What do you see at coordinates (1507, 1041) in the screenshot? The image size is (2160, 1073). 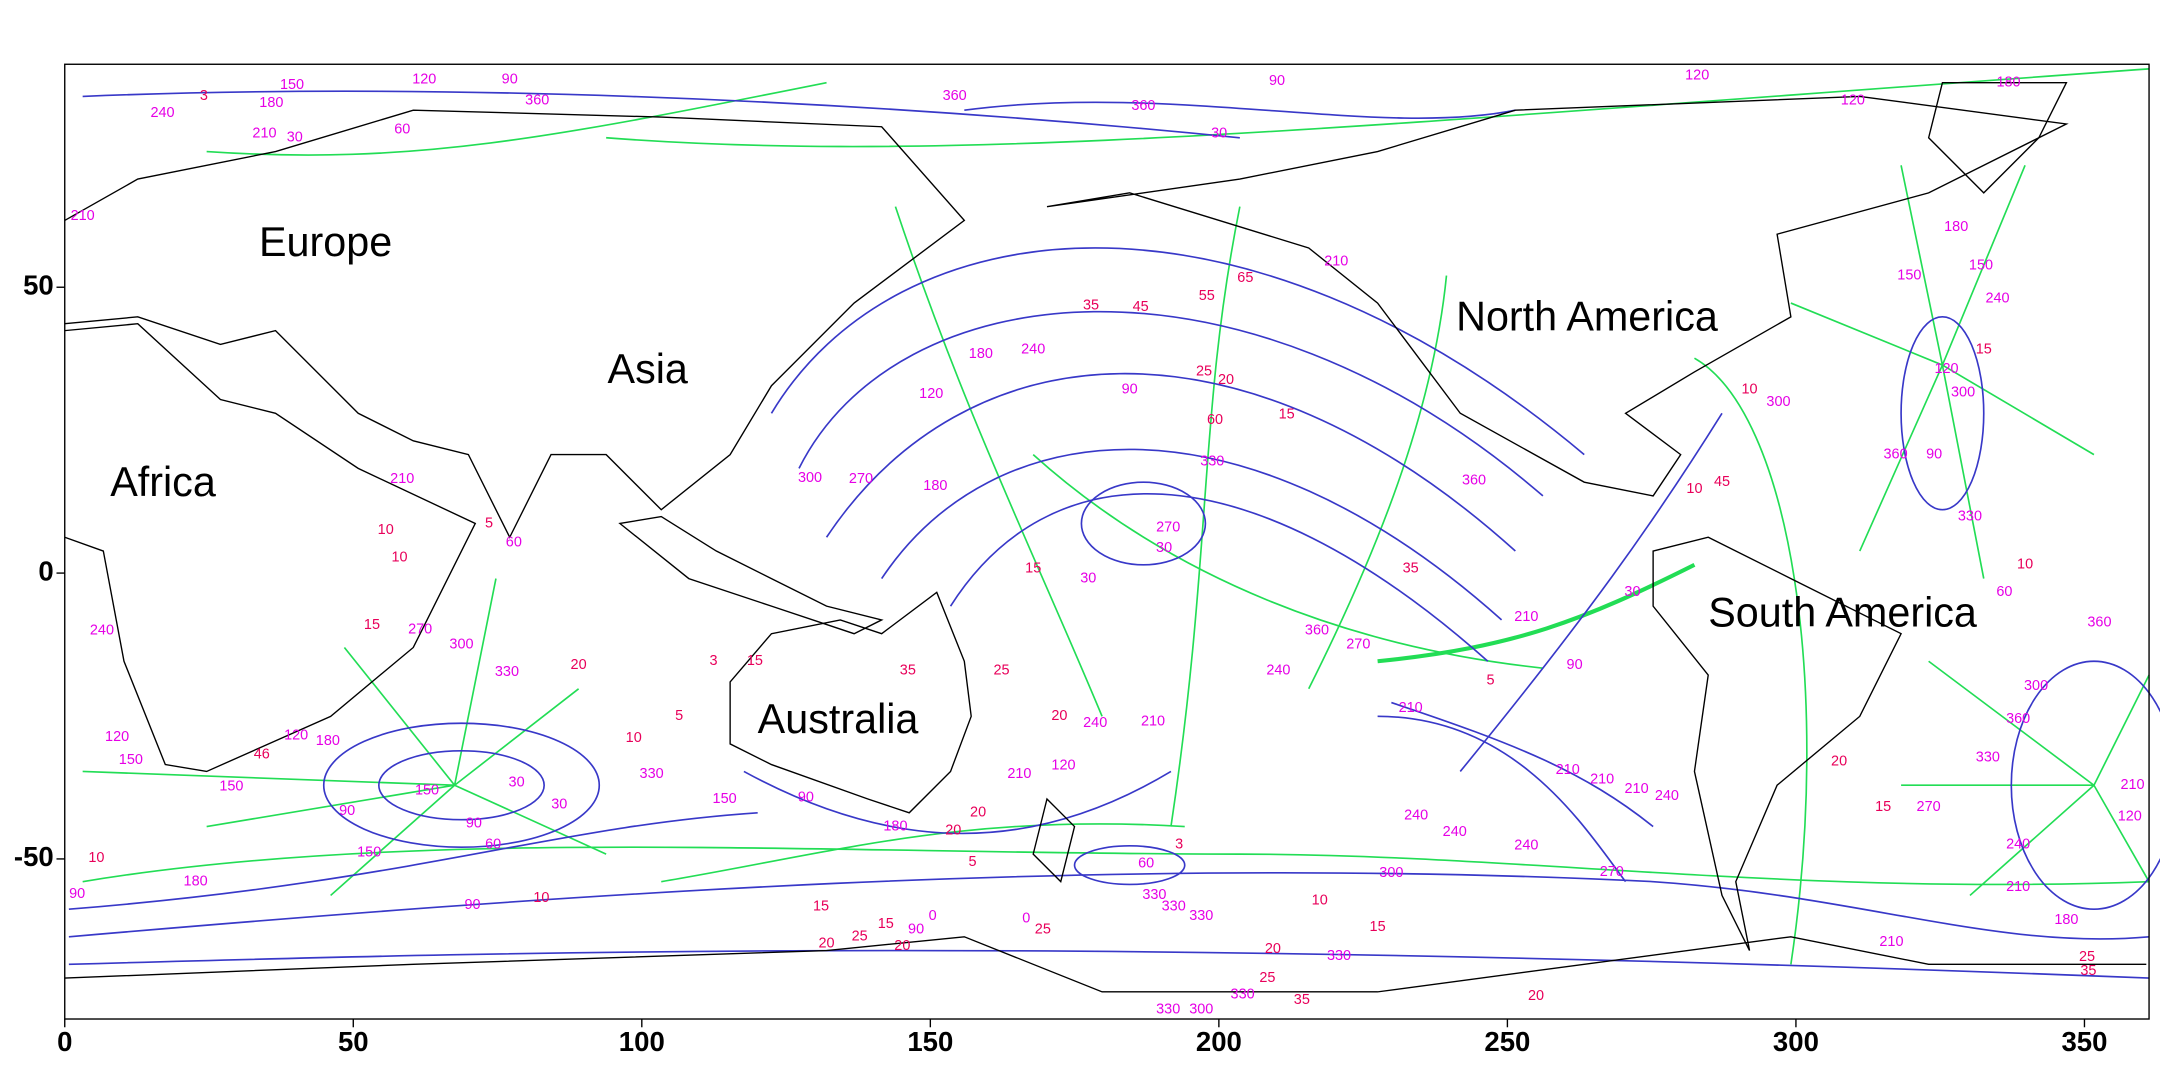 I see `x-tick-label: 250` at bounding box center [1507, 1041].